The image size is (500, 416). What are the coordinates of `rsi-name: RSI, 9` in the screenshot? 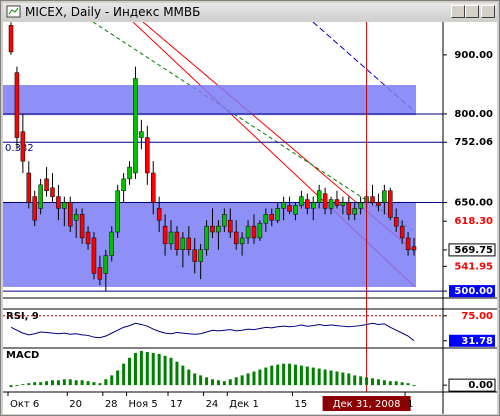 It's located at (22, 316).